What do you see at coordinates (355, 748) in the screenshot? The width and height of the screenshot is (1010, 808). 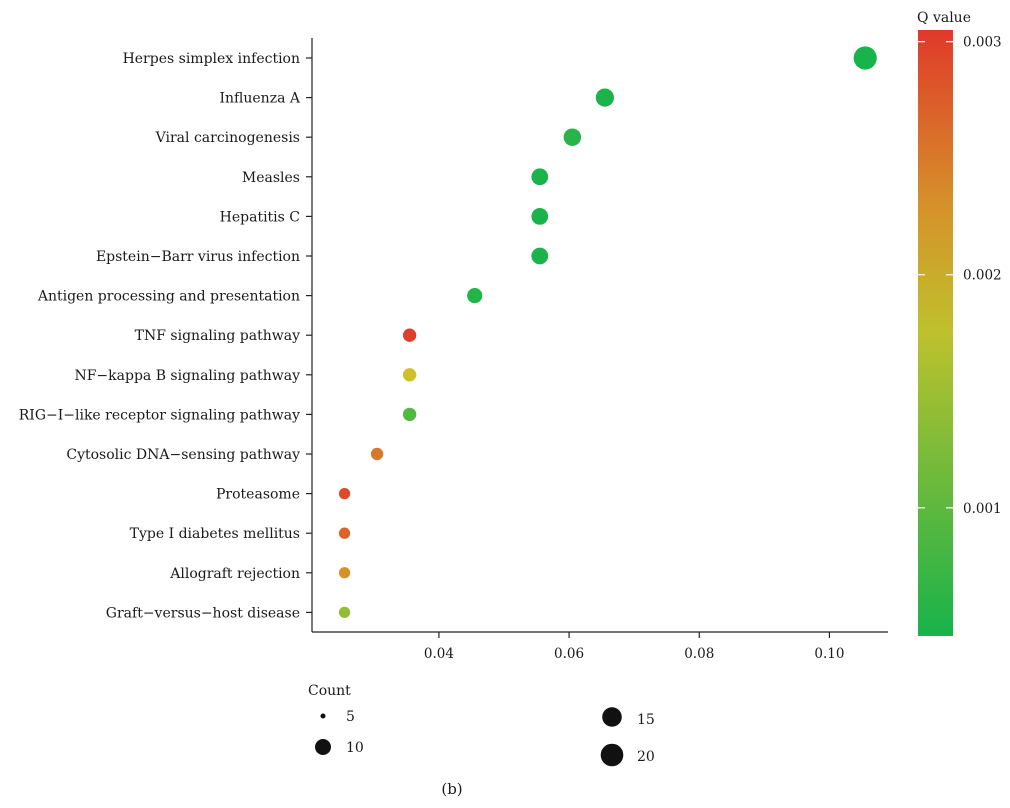 I see `size-legend-label: 10` at bounding box center [355, 748].